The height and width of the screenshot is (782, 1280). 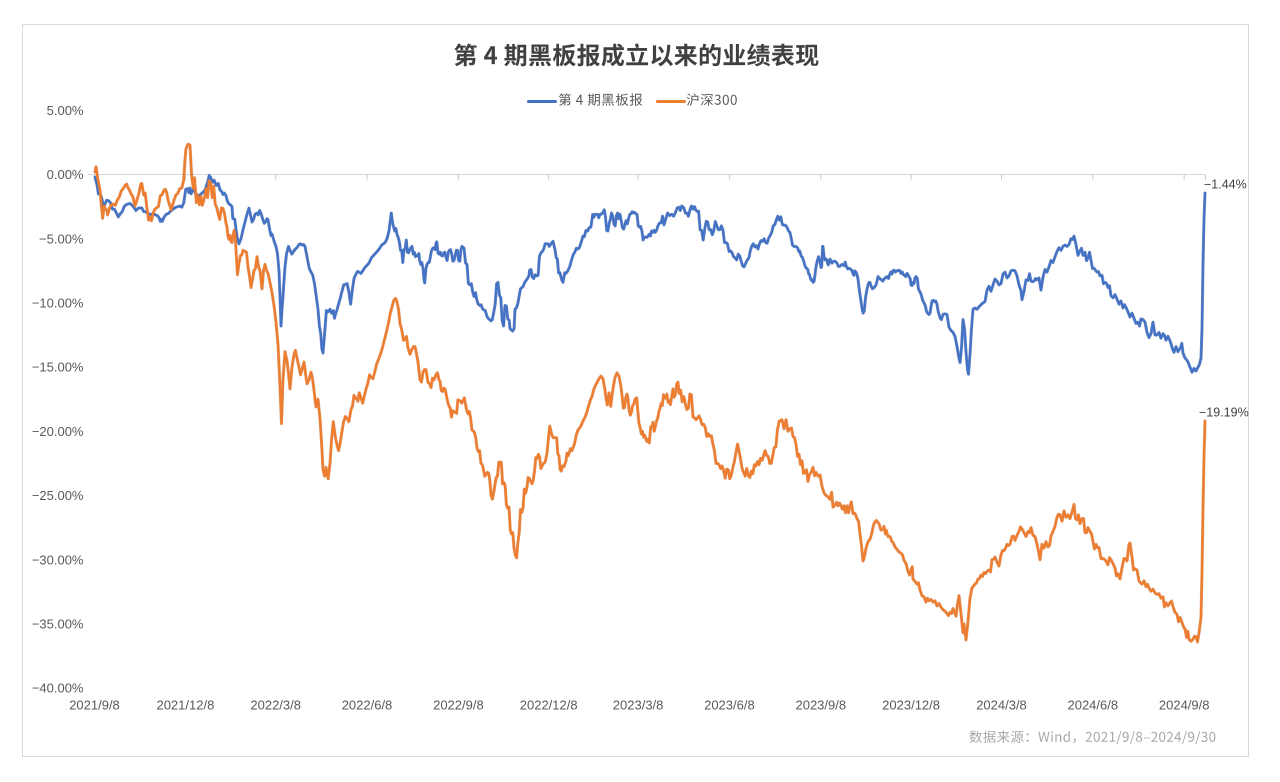 I want to click on svg-text: −15.00%, so click(x=58, y=367).